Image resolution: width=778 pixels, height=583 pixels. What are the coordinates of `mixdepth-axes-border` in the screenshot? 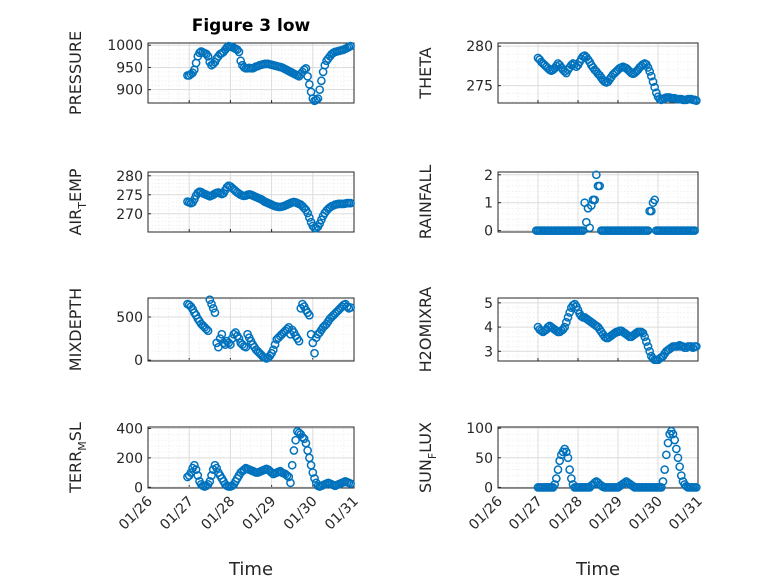 It's located at (251, 329).